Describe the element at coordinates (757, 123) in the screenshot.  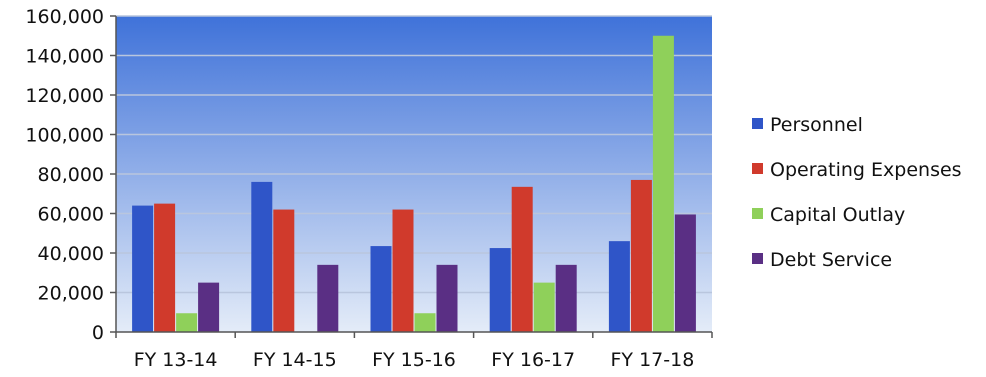
I see `legend-swatch-personnel` at that location.